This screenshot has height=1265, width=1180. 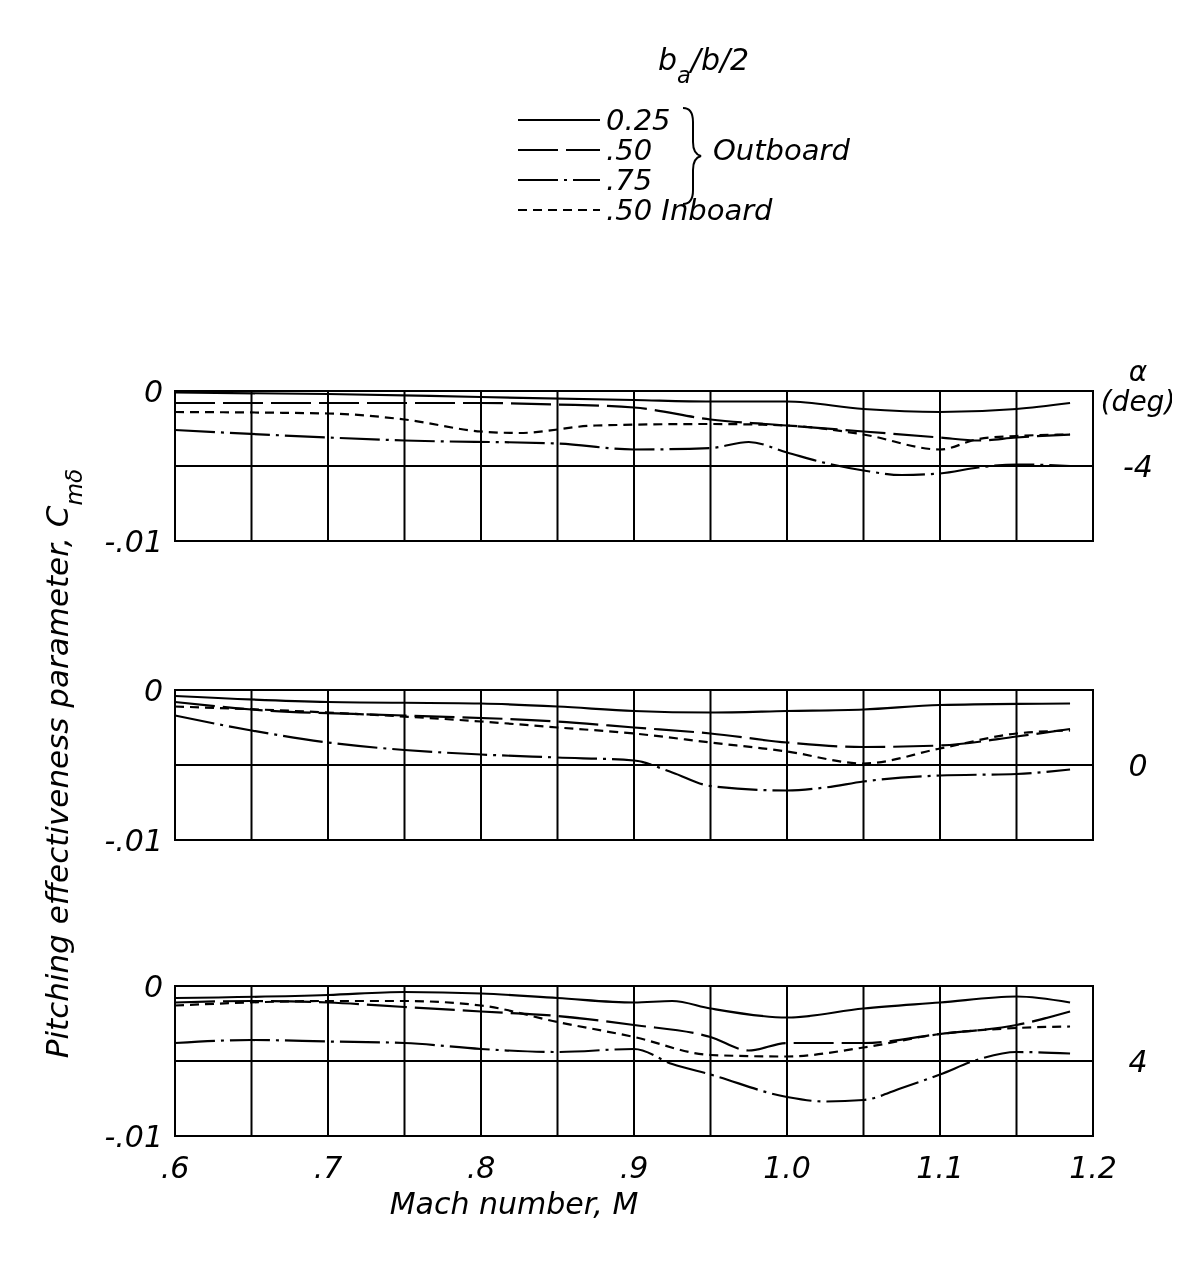 I want to click on x-axis-title: Mach number, M, so click(x=514, y=1203).